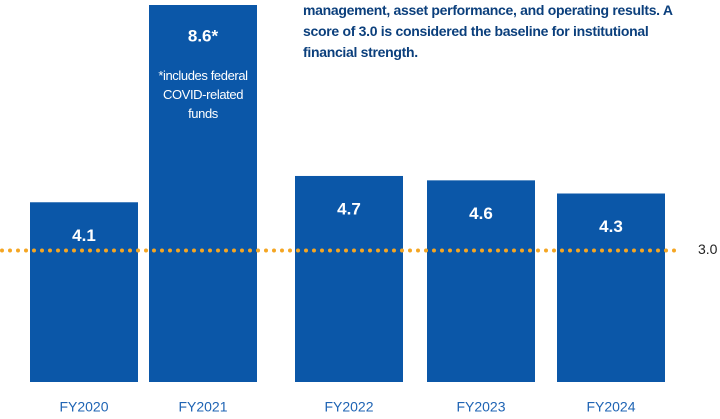 The image size is (720, 419). Describe the element at coordinates (611, 226) in the screenshot. I see `value-label: 4.3` at that location.